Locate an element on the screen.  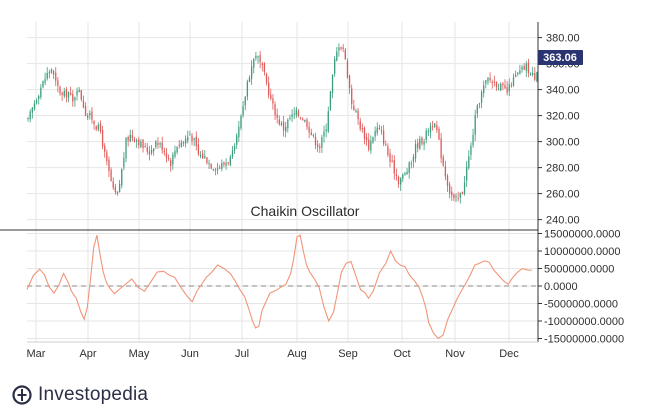
oscillator-tick-label: 15000000.0000 is located at coordinates (582, 235).